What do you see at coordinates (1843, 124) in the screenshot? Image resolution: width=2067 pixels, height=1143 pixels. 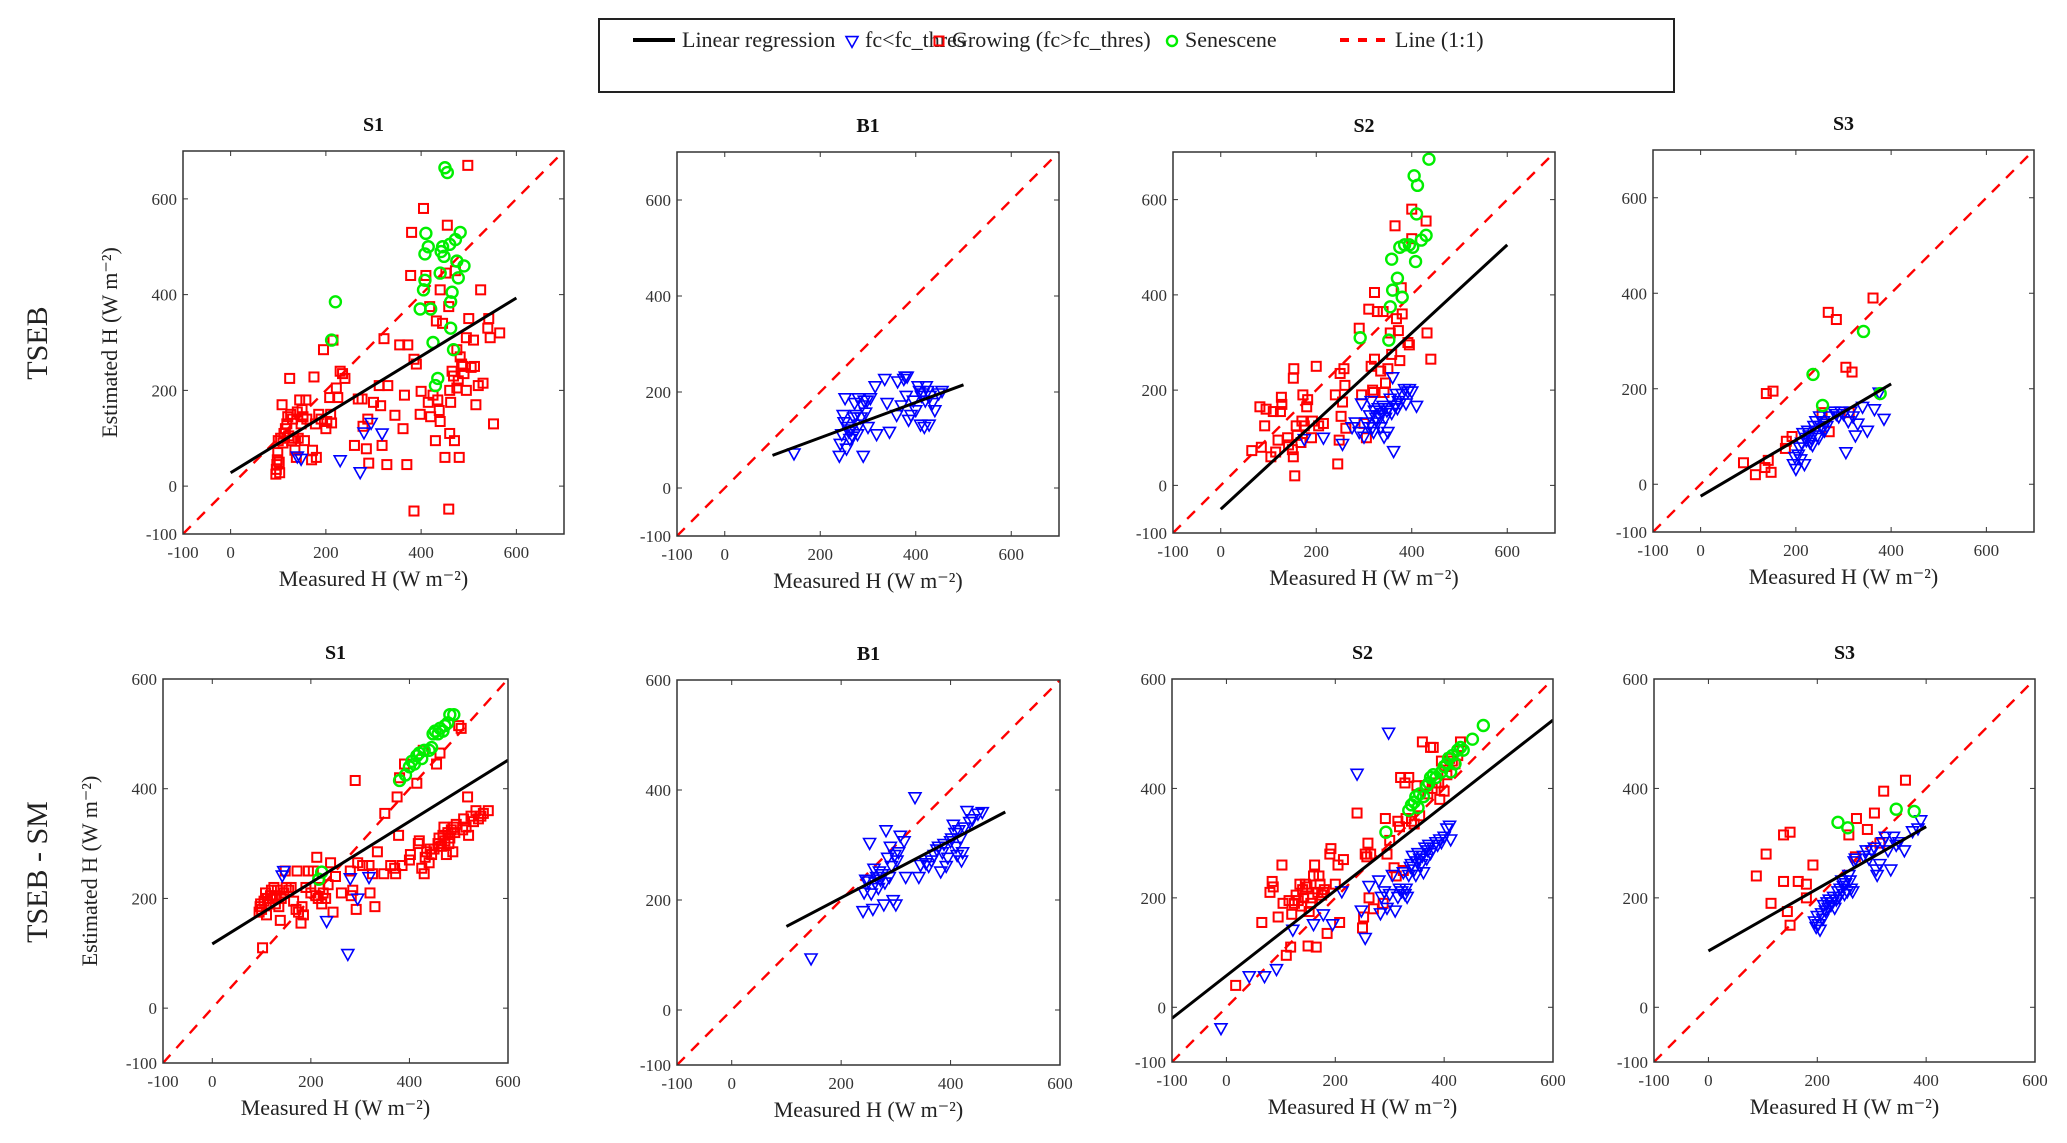 I see `panel-title: S3` at bounding box center [1843, 124].